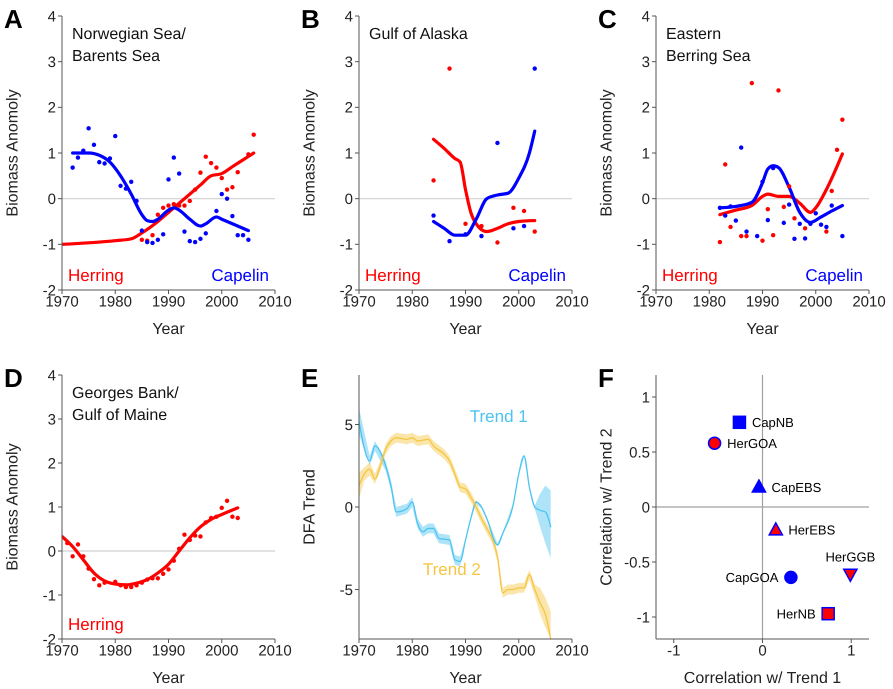 The height and width of the screenshot is (689, 893). Describe the element at coordinates (13, 378) in the screenshot. I see `chart-title: D` at that location.